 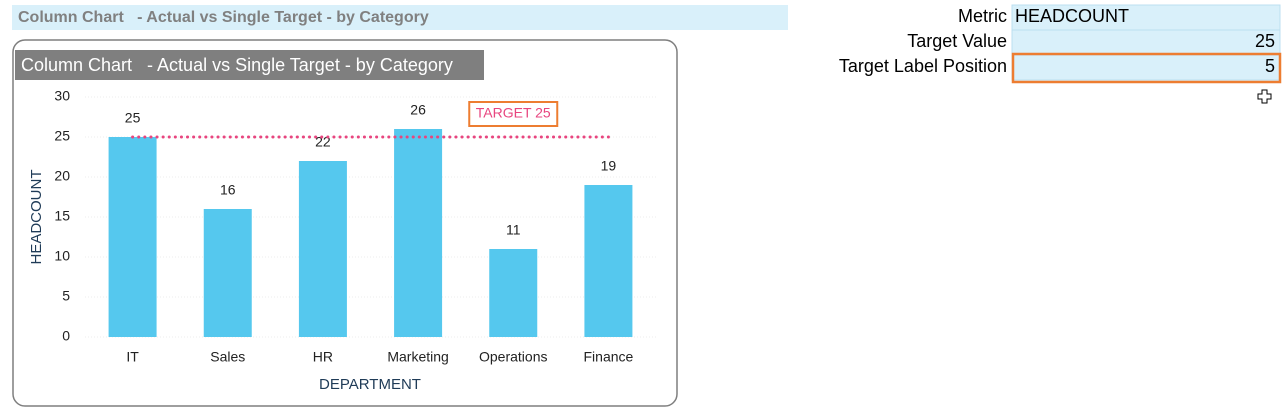 I want to click on banner, so click(x=400, y=17).